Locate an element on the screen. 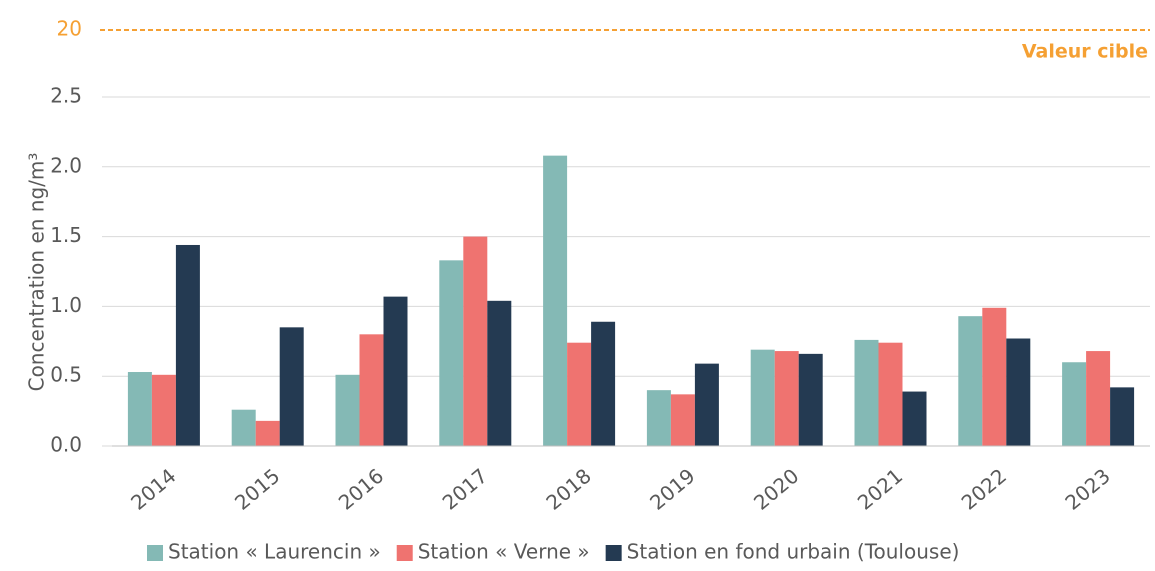 This screenshot has width=1155, height=571. legend-label: Station en fond urbain (Toulouse) is located at coordinates (793, 552).